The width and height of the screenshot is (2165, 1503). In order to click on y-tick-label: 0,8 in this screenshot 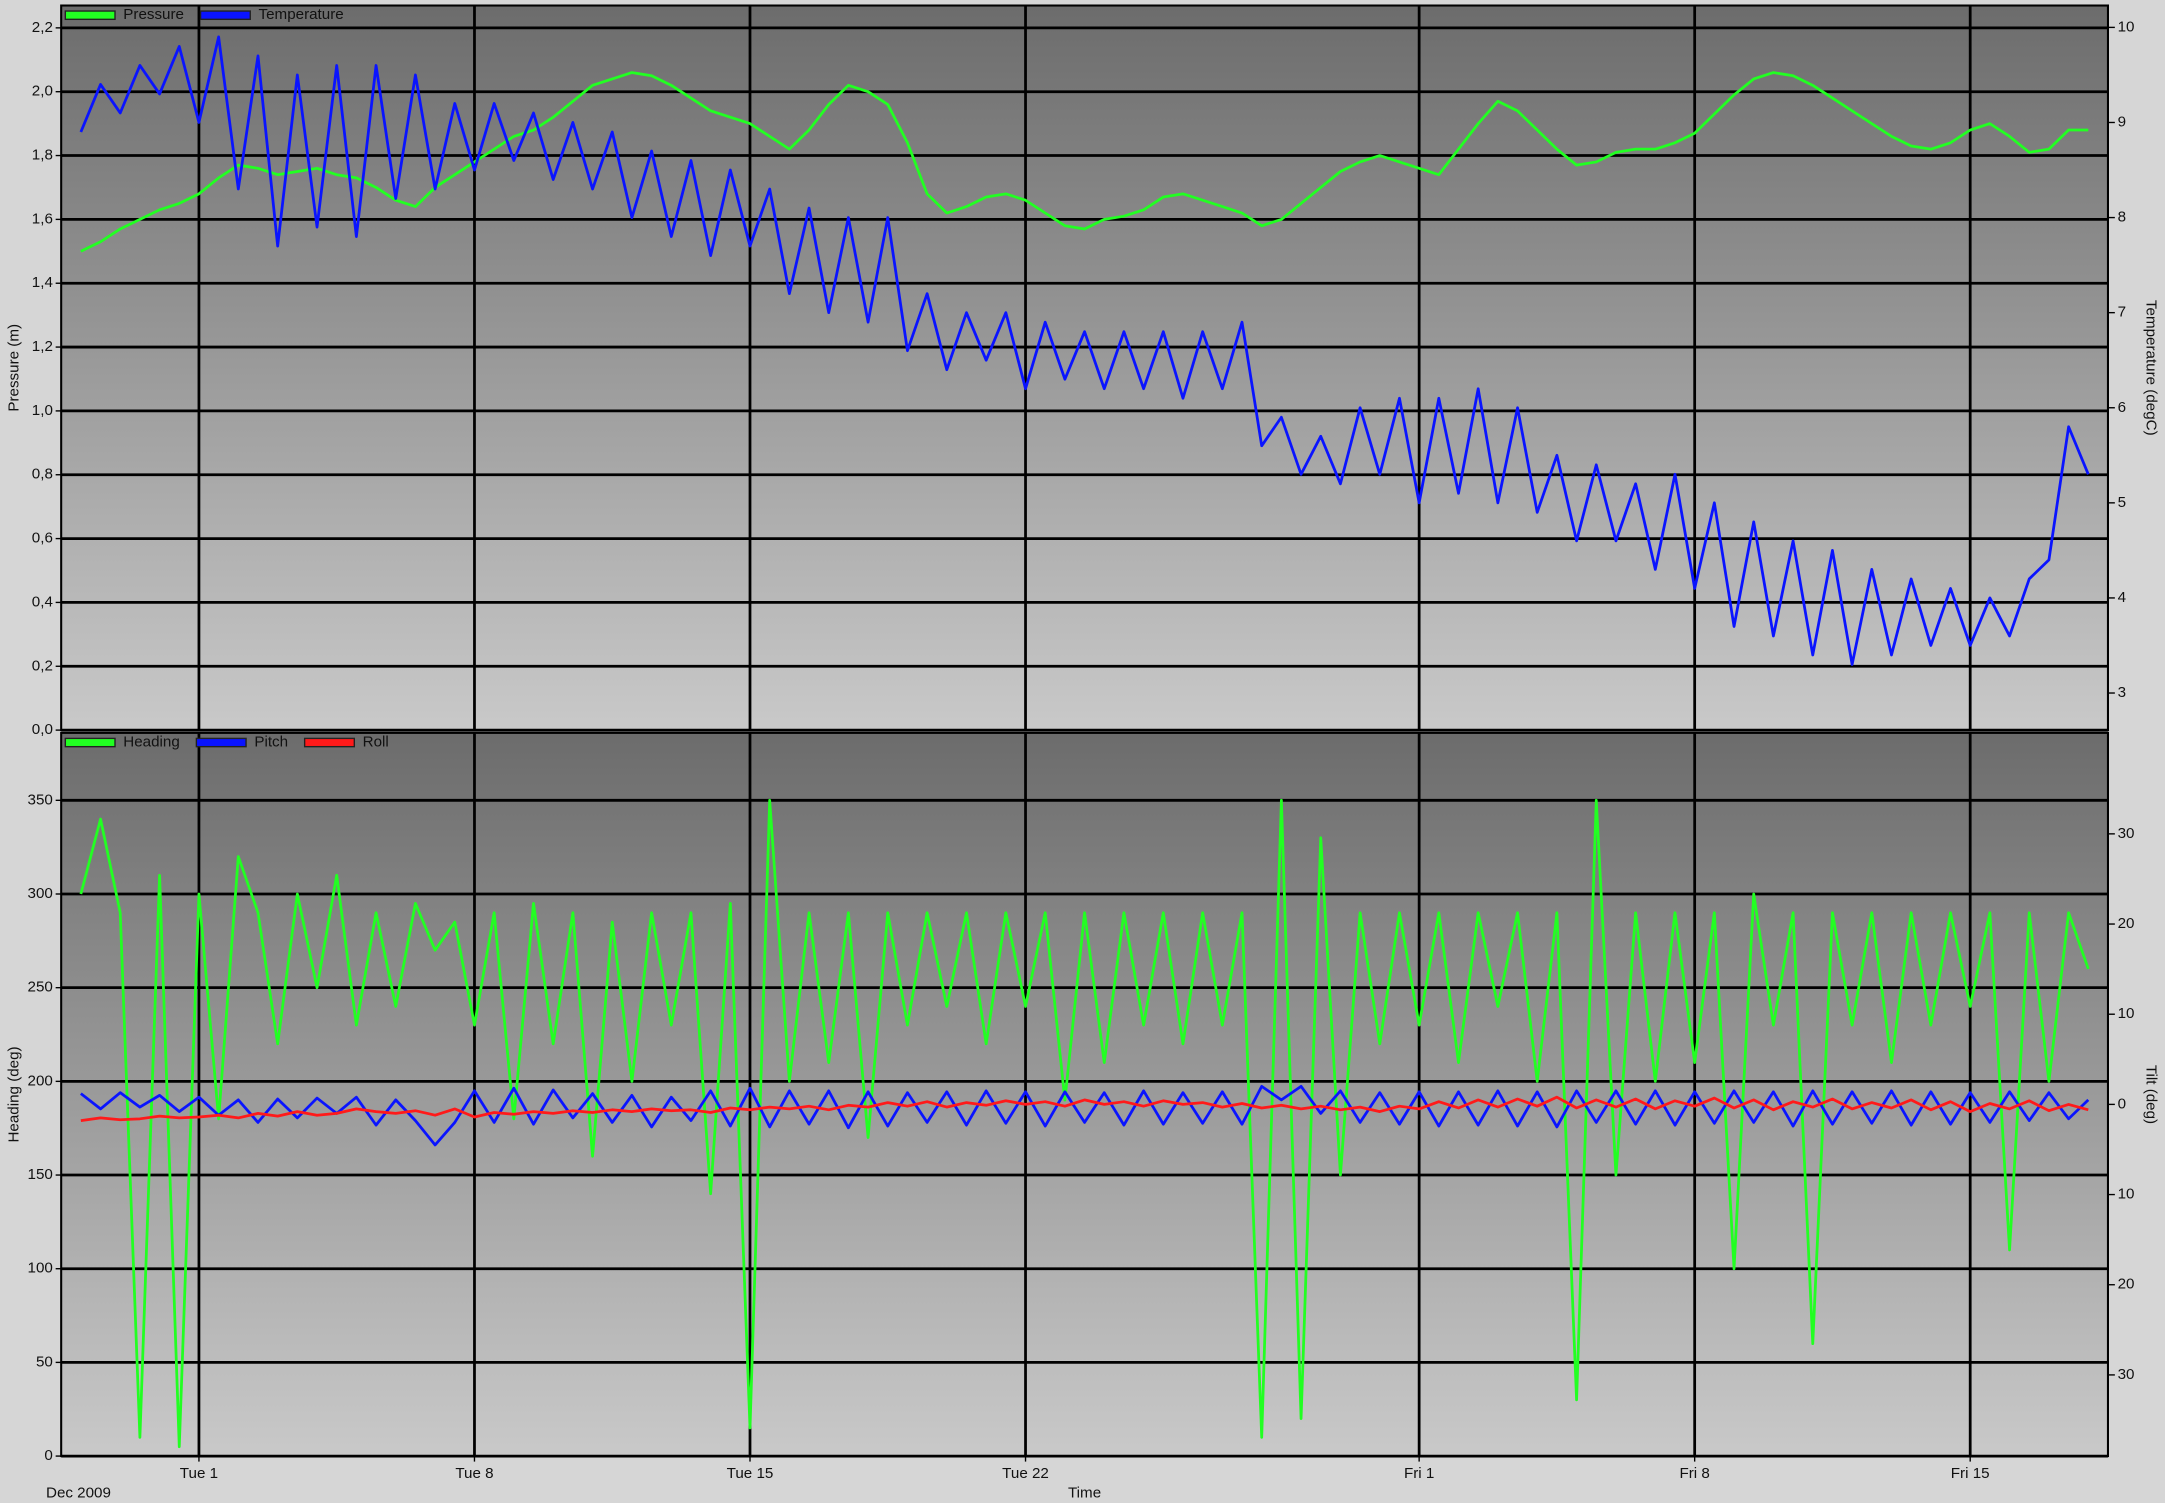, I will do `click(42, 474)`.